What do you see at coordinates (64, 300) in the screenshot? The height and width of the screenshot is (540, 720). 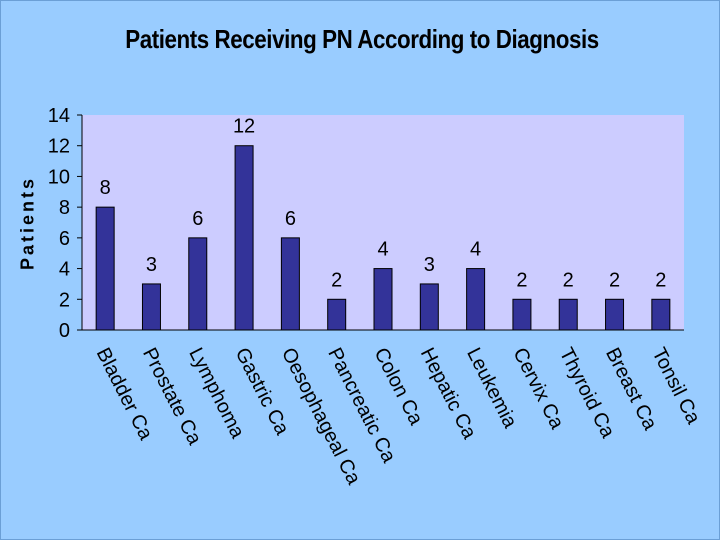 I see `y-tick-label: 2` at bounding box center [64, 300].